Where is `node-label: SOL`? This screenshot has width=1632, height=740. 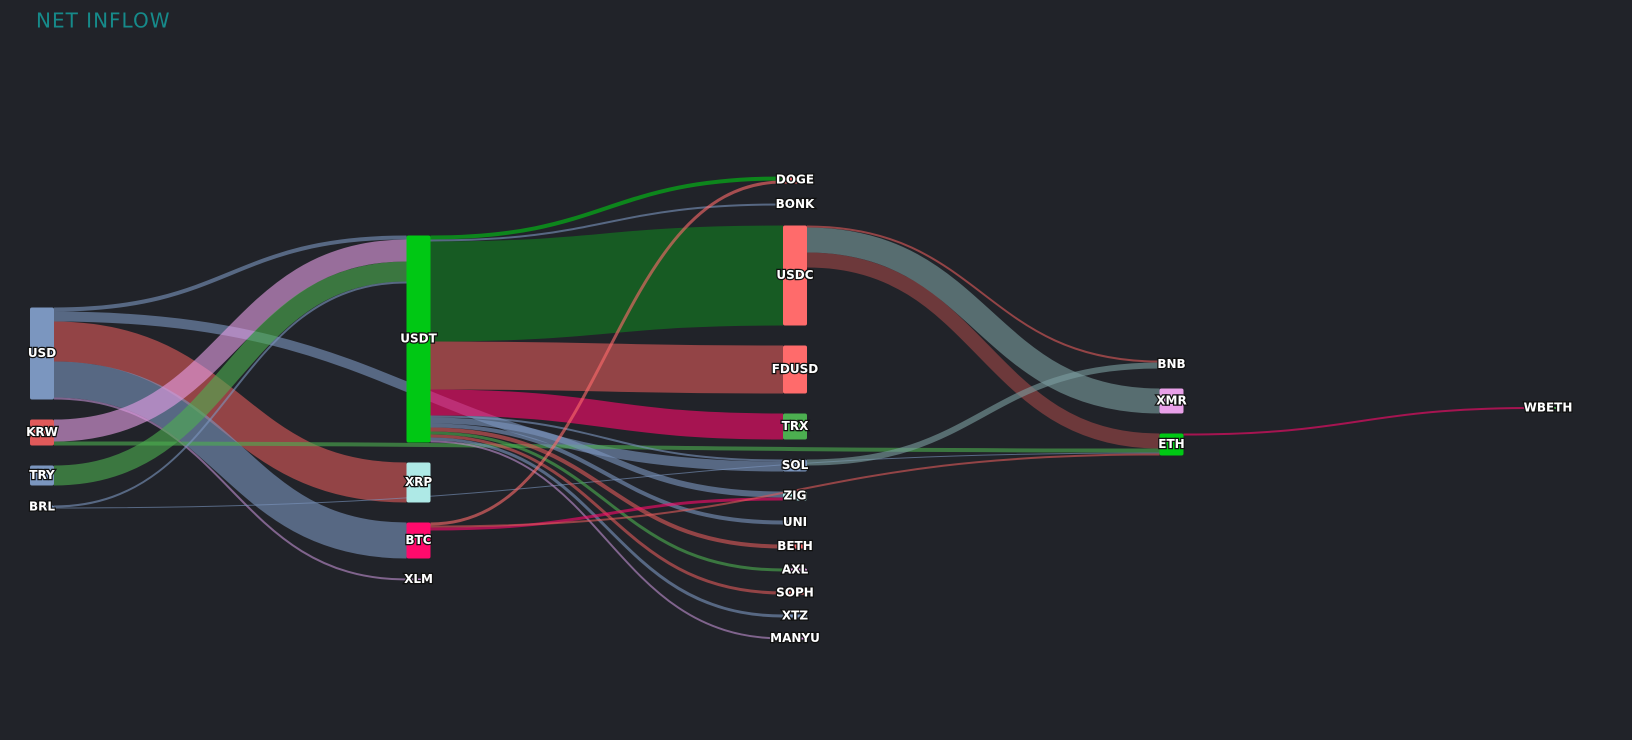 node-label: SOL is located at coordinates (795, 465).